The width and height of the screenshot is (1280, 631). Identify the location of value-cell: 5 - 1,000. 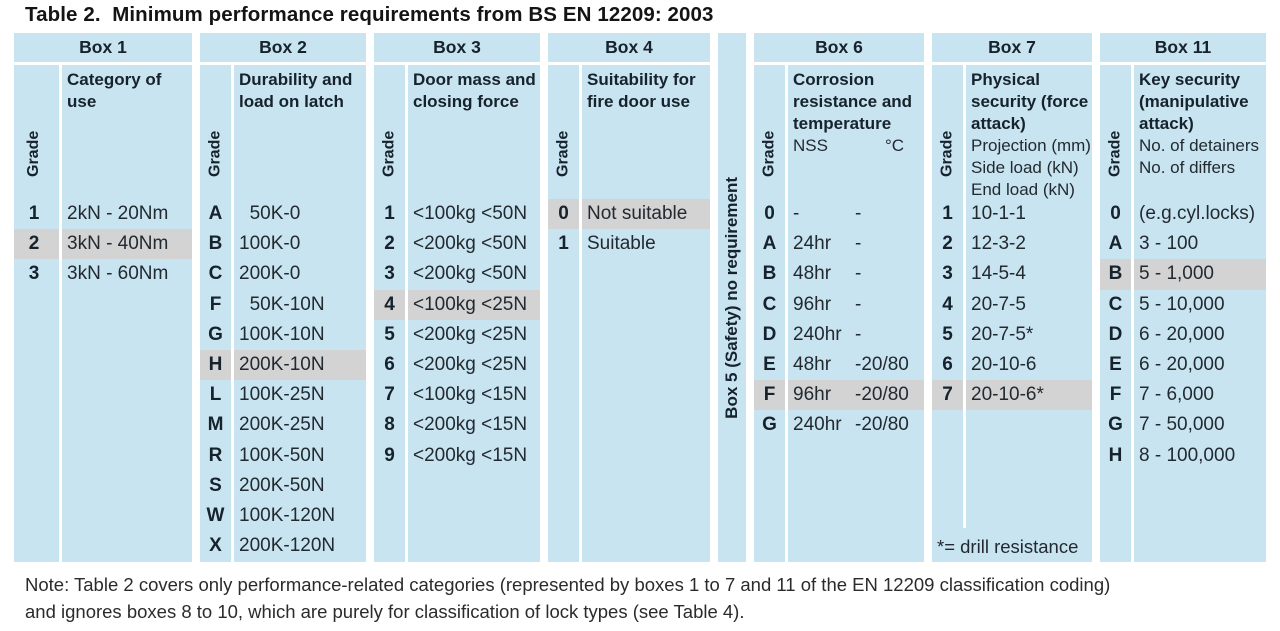
(1176, 274).